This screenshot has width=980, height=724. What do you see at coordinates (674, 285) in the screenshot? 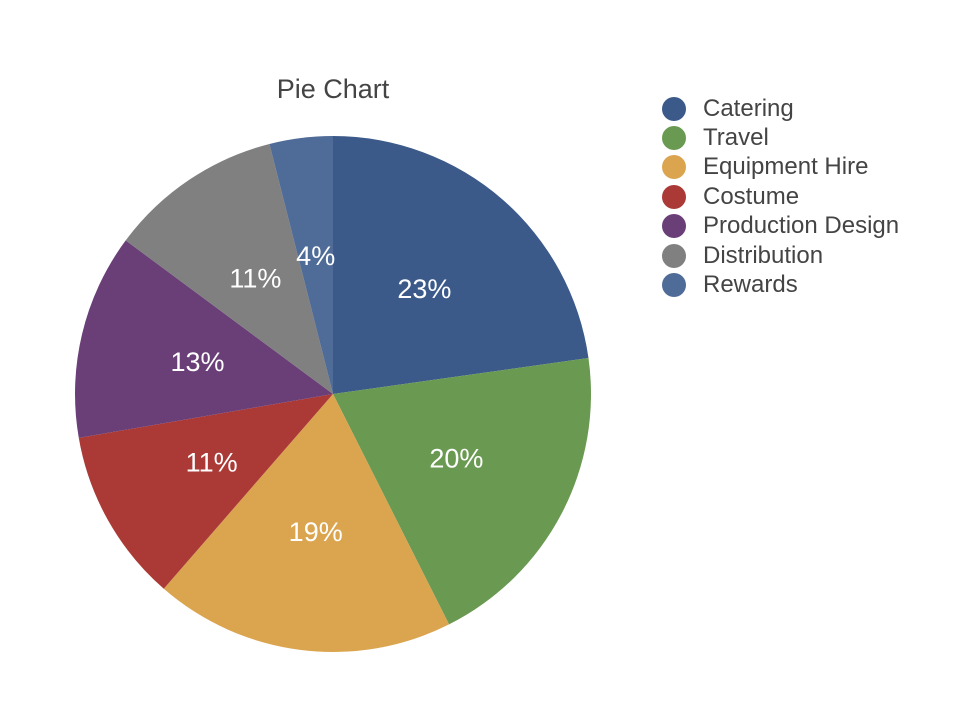
I see `legend-swatch-rewards` at bounding box center [674, 285].